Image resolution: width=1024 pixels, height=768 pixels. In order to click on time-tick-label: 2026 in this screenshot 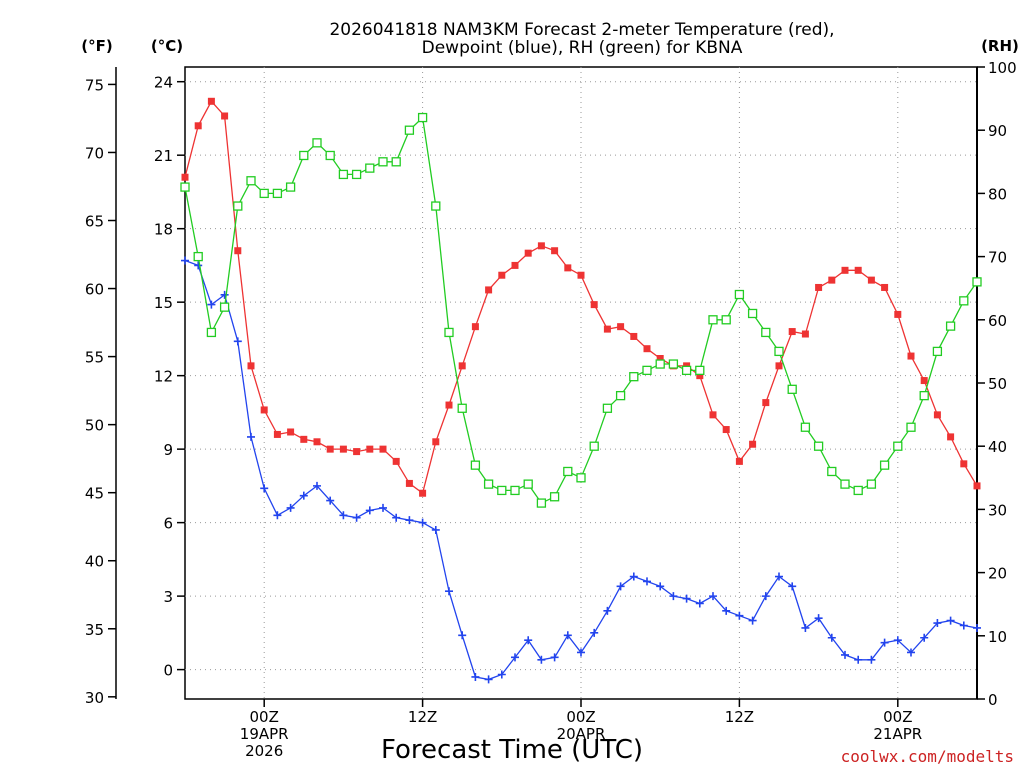, I will do `click(264, 751)`.